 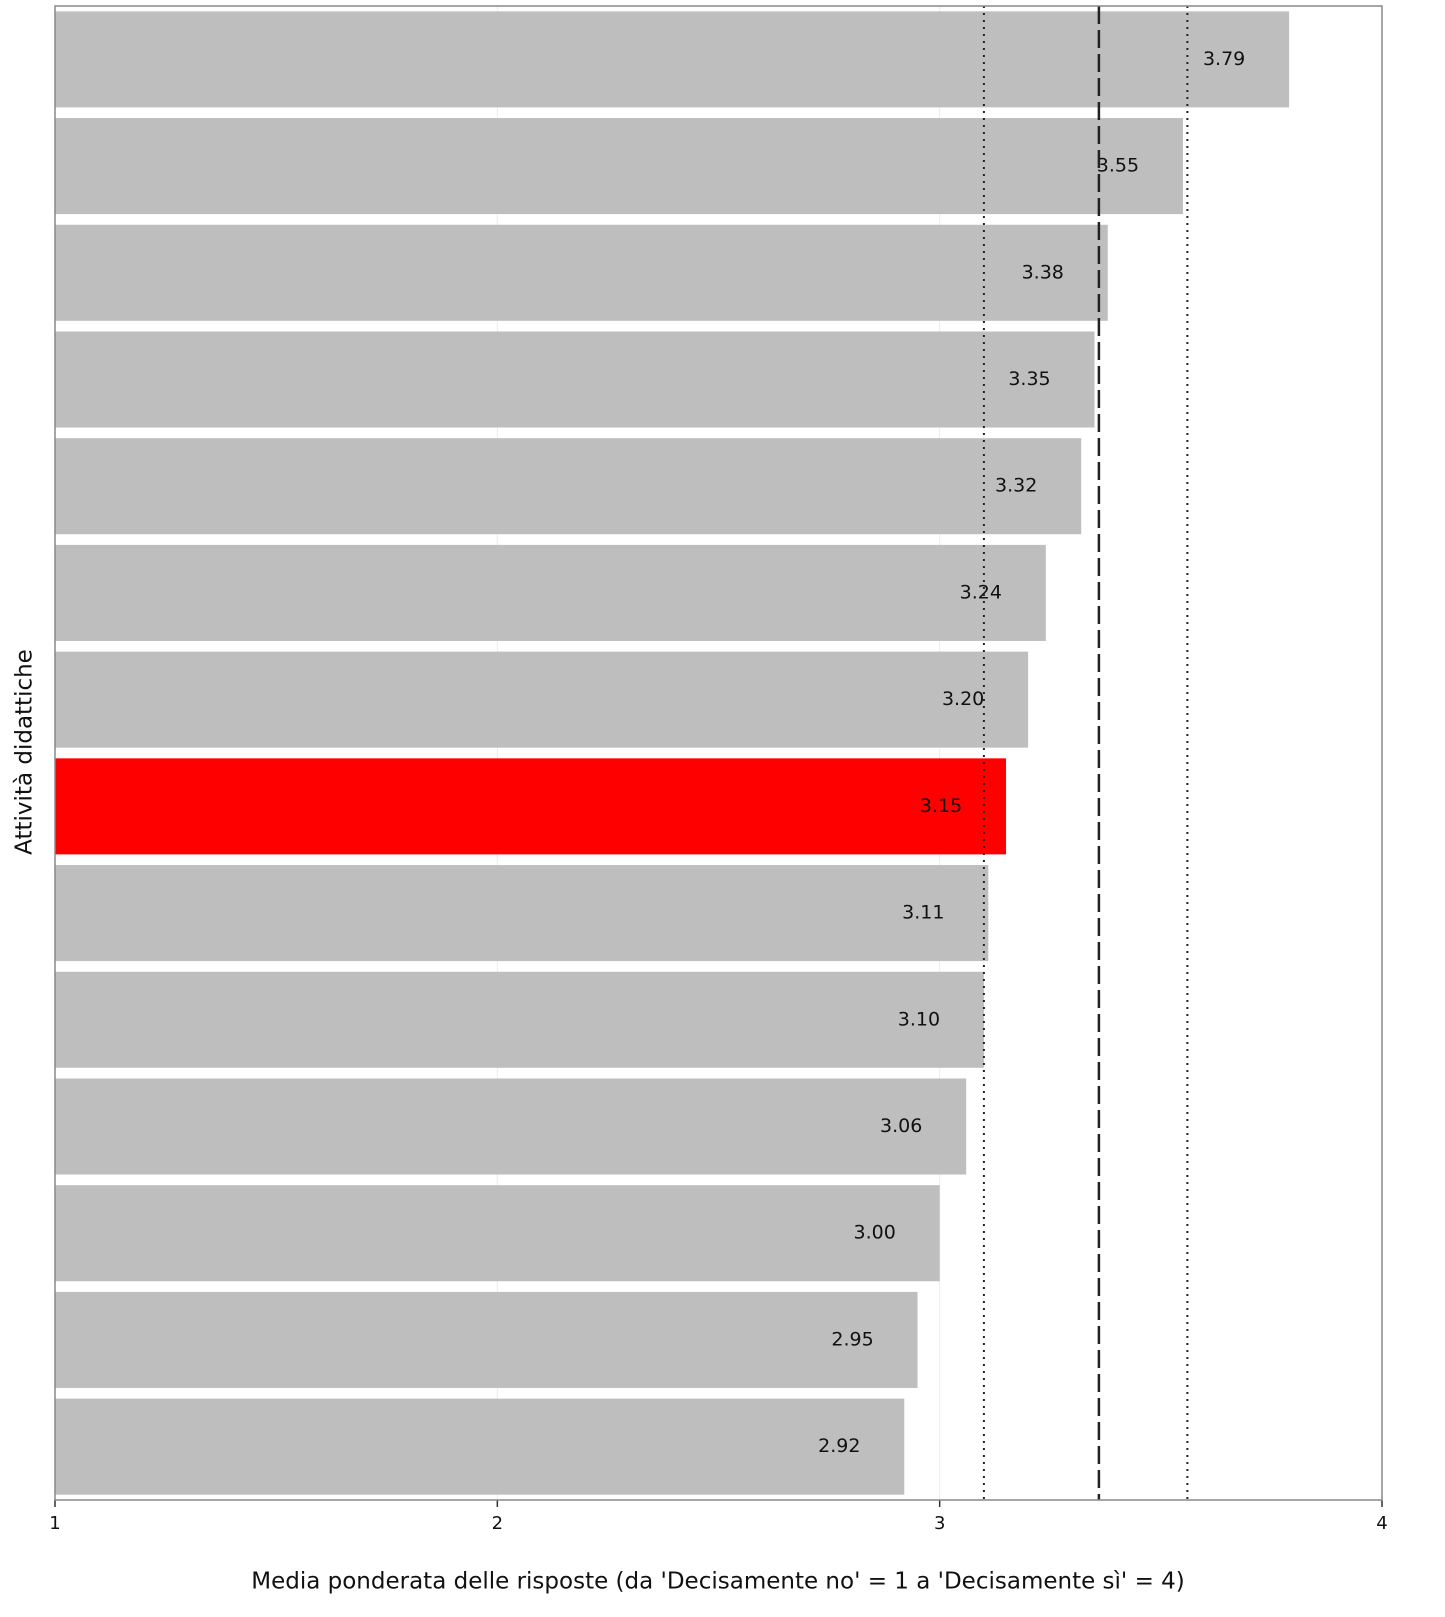 I want to click on value-label: 3.55, so click(x=1118, y=166).